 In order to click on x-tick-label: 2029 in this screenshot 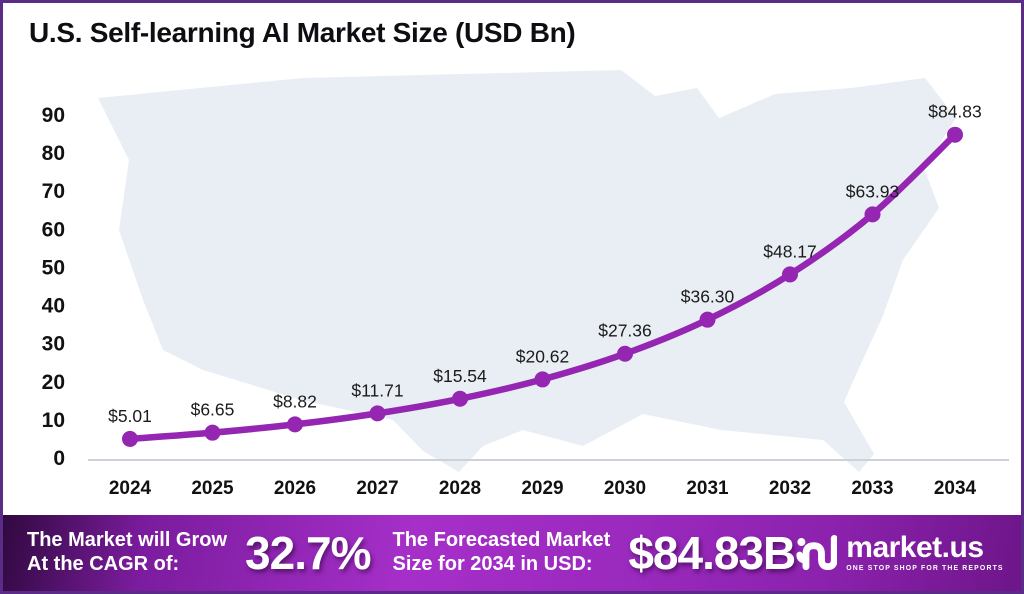, I will do `click(542, 488)`.